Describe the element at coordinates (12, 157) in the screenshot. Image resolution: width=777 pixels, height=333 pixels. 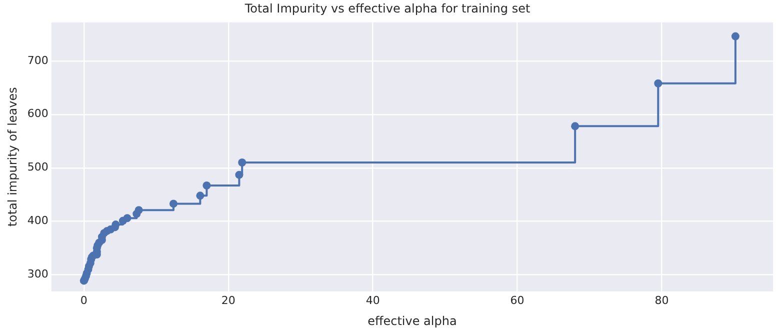
I see `y-axis-title: total impurity of leaves` at that location.